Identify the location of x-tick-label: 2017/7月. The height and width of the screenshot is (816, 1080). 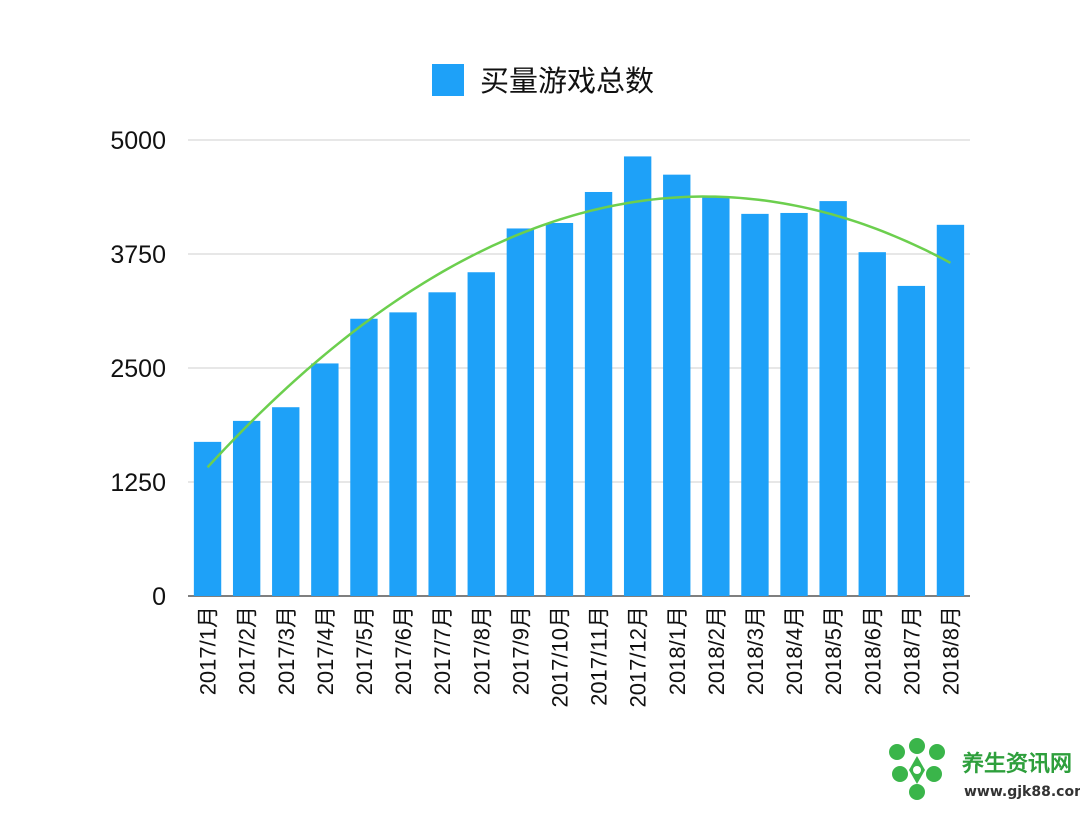
(442, 650).